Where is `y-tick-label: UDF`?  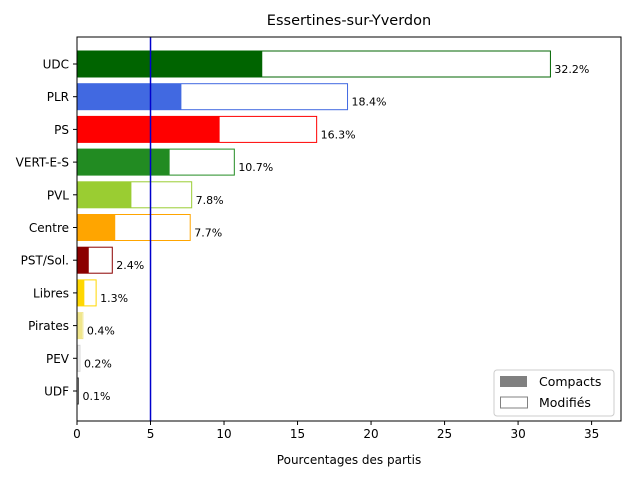 y-tick-label: UDF is located at coordinates (56, 392).